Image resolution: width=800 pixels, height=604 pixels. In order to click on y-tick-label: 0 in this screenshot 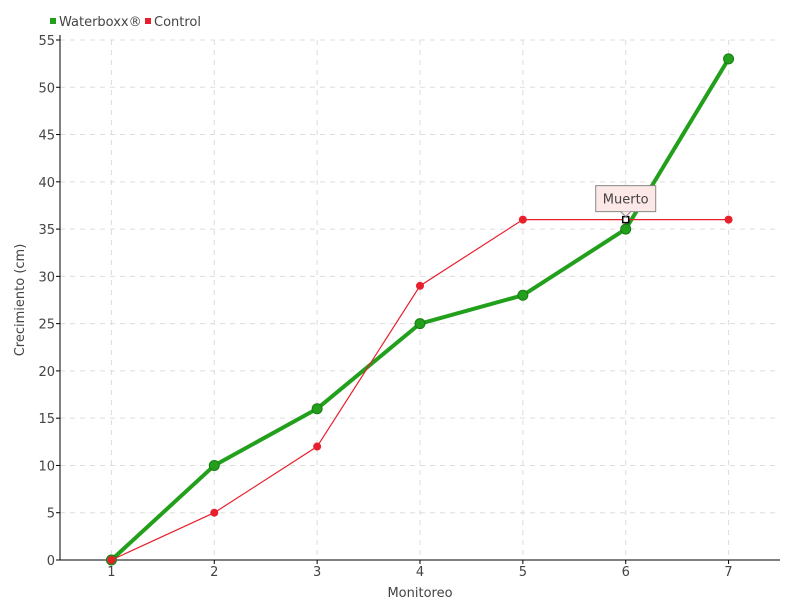, I will do `click(51, 561)`.